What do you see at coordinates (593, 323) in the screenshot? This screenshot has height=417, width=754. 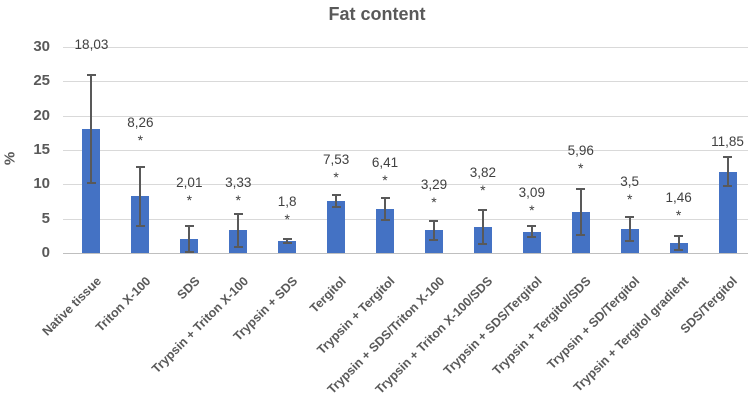 I see `x-category-label: Trypsin + SD/Tergitol` at bounding box center [593, 323].